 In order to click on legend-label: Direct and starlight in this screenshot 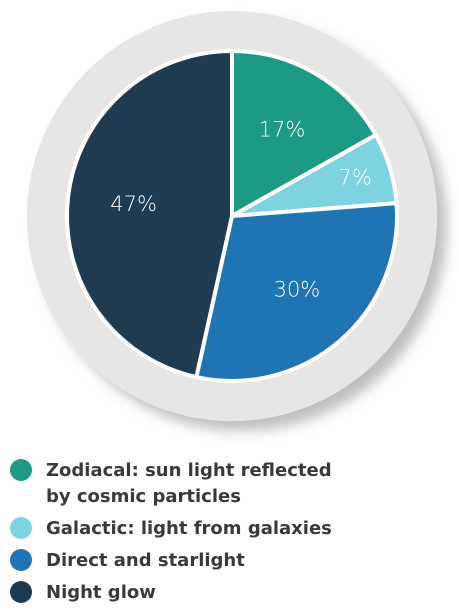, I will do `click(145, 560)`.